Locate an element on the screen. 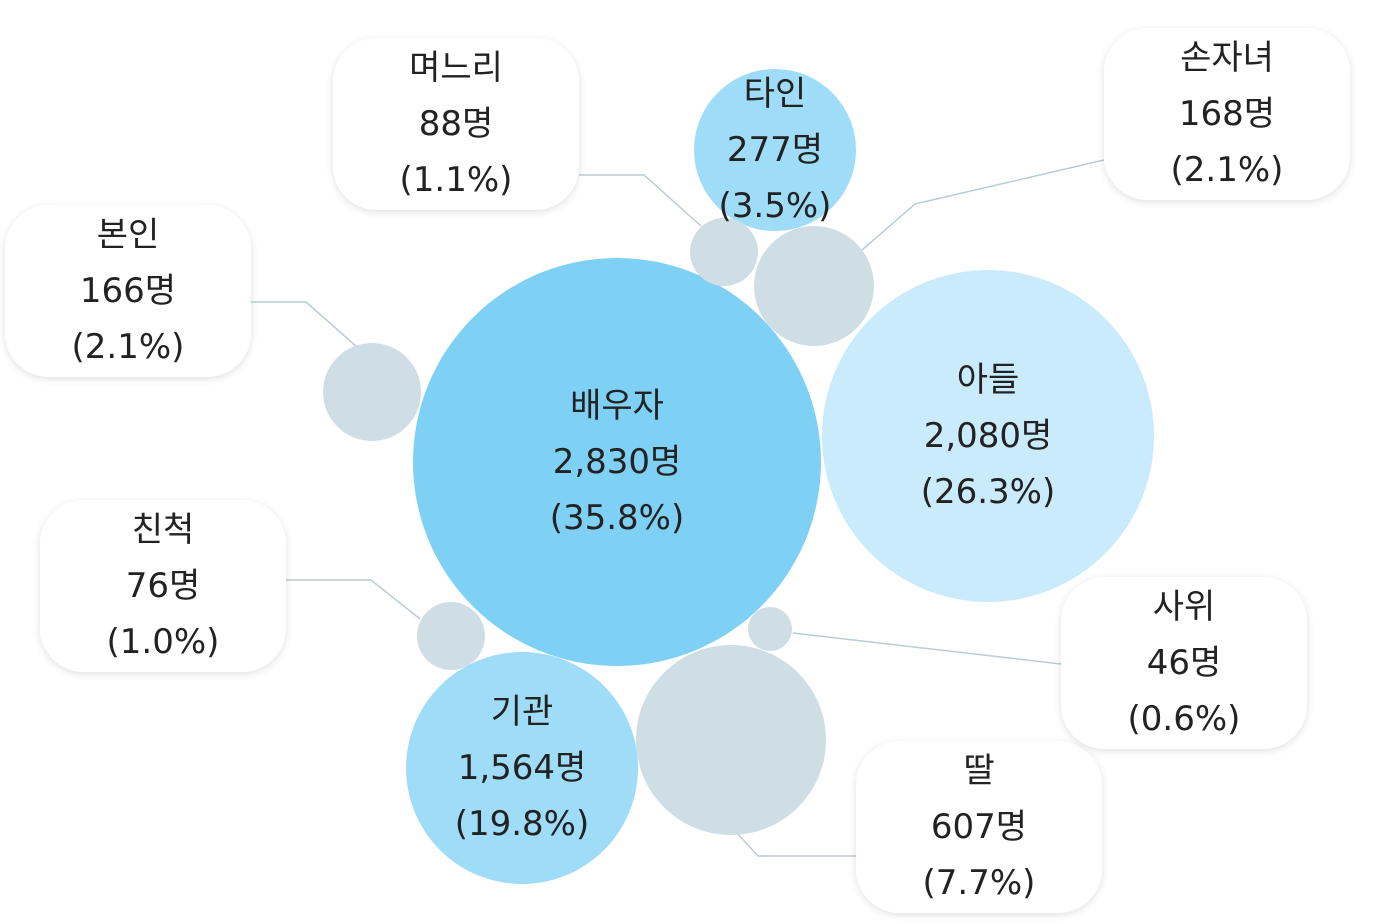 The height and width of the screenshot is (924, 1400). label-name: 손자녀 is located at coordinates (1227, 58).